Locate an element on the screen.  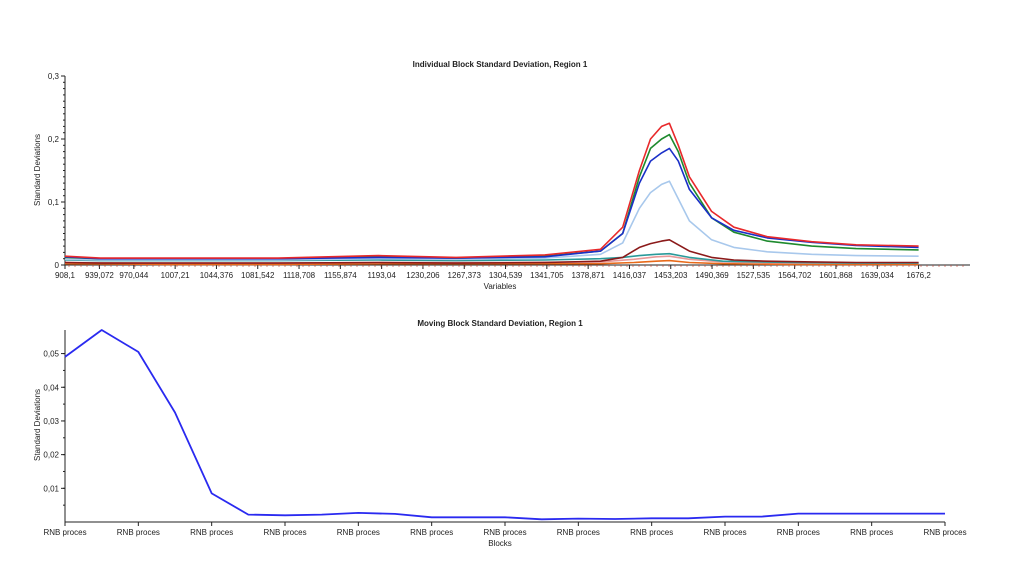
chart1-x-tick-label: 908,1 is located at coordinates (65, 275).